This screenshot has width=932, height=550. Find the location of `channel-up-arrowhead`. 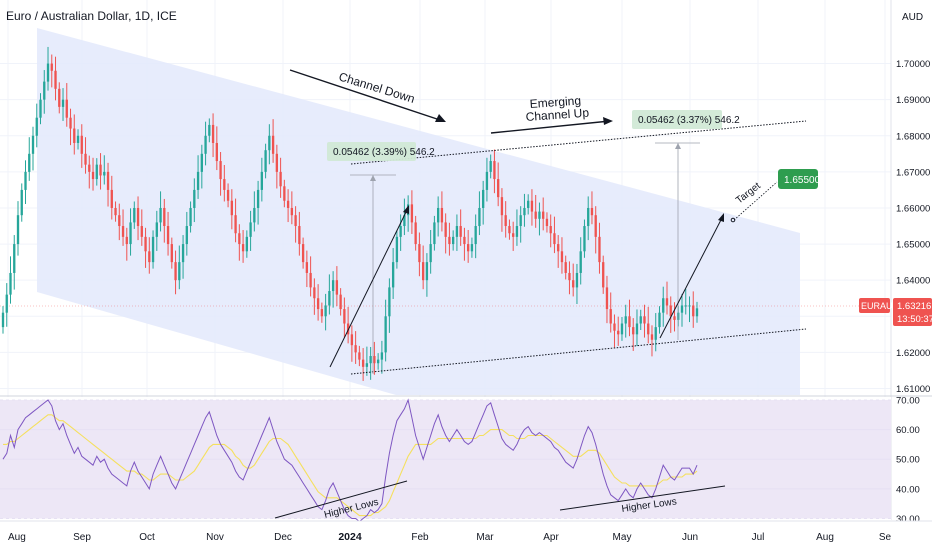

channel-up-arrowhead is located at coordinates (608, 121).